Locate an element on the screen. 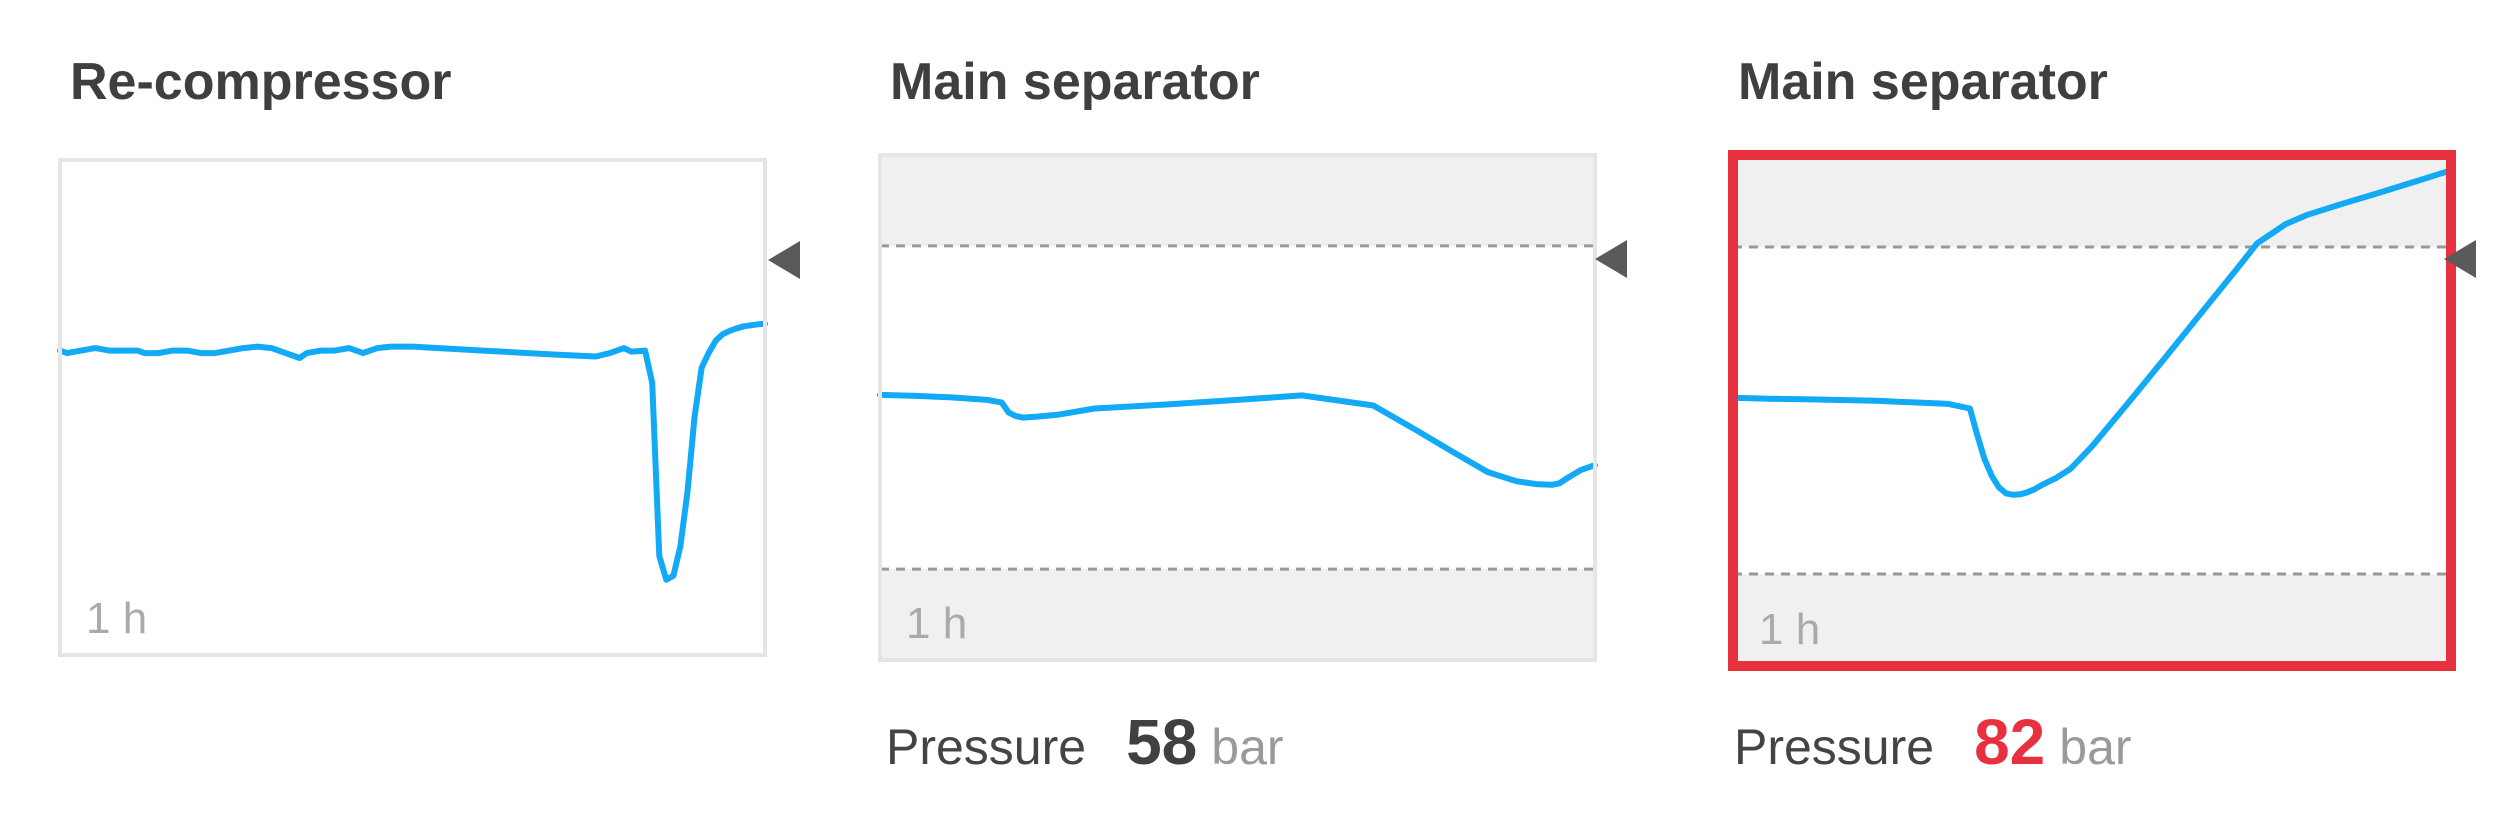 The image size is (2500, 828). pressure-readout: Pressure 58 bar is located at coordinates (1085, 742).